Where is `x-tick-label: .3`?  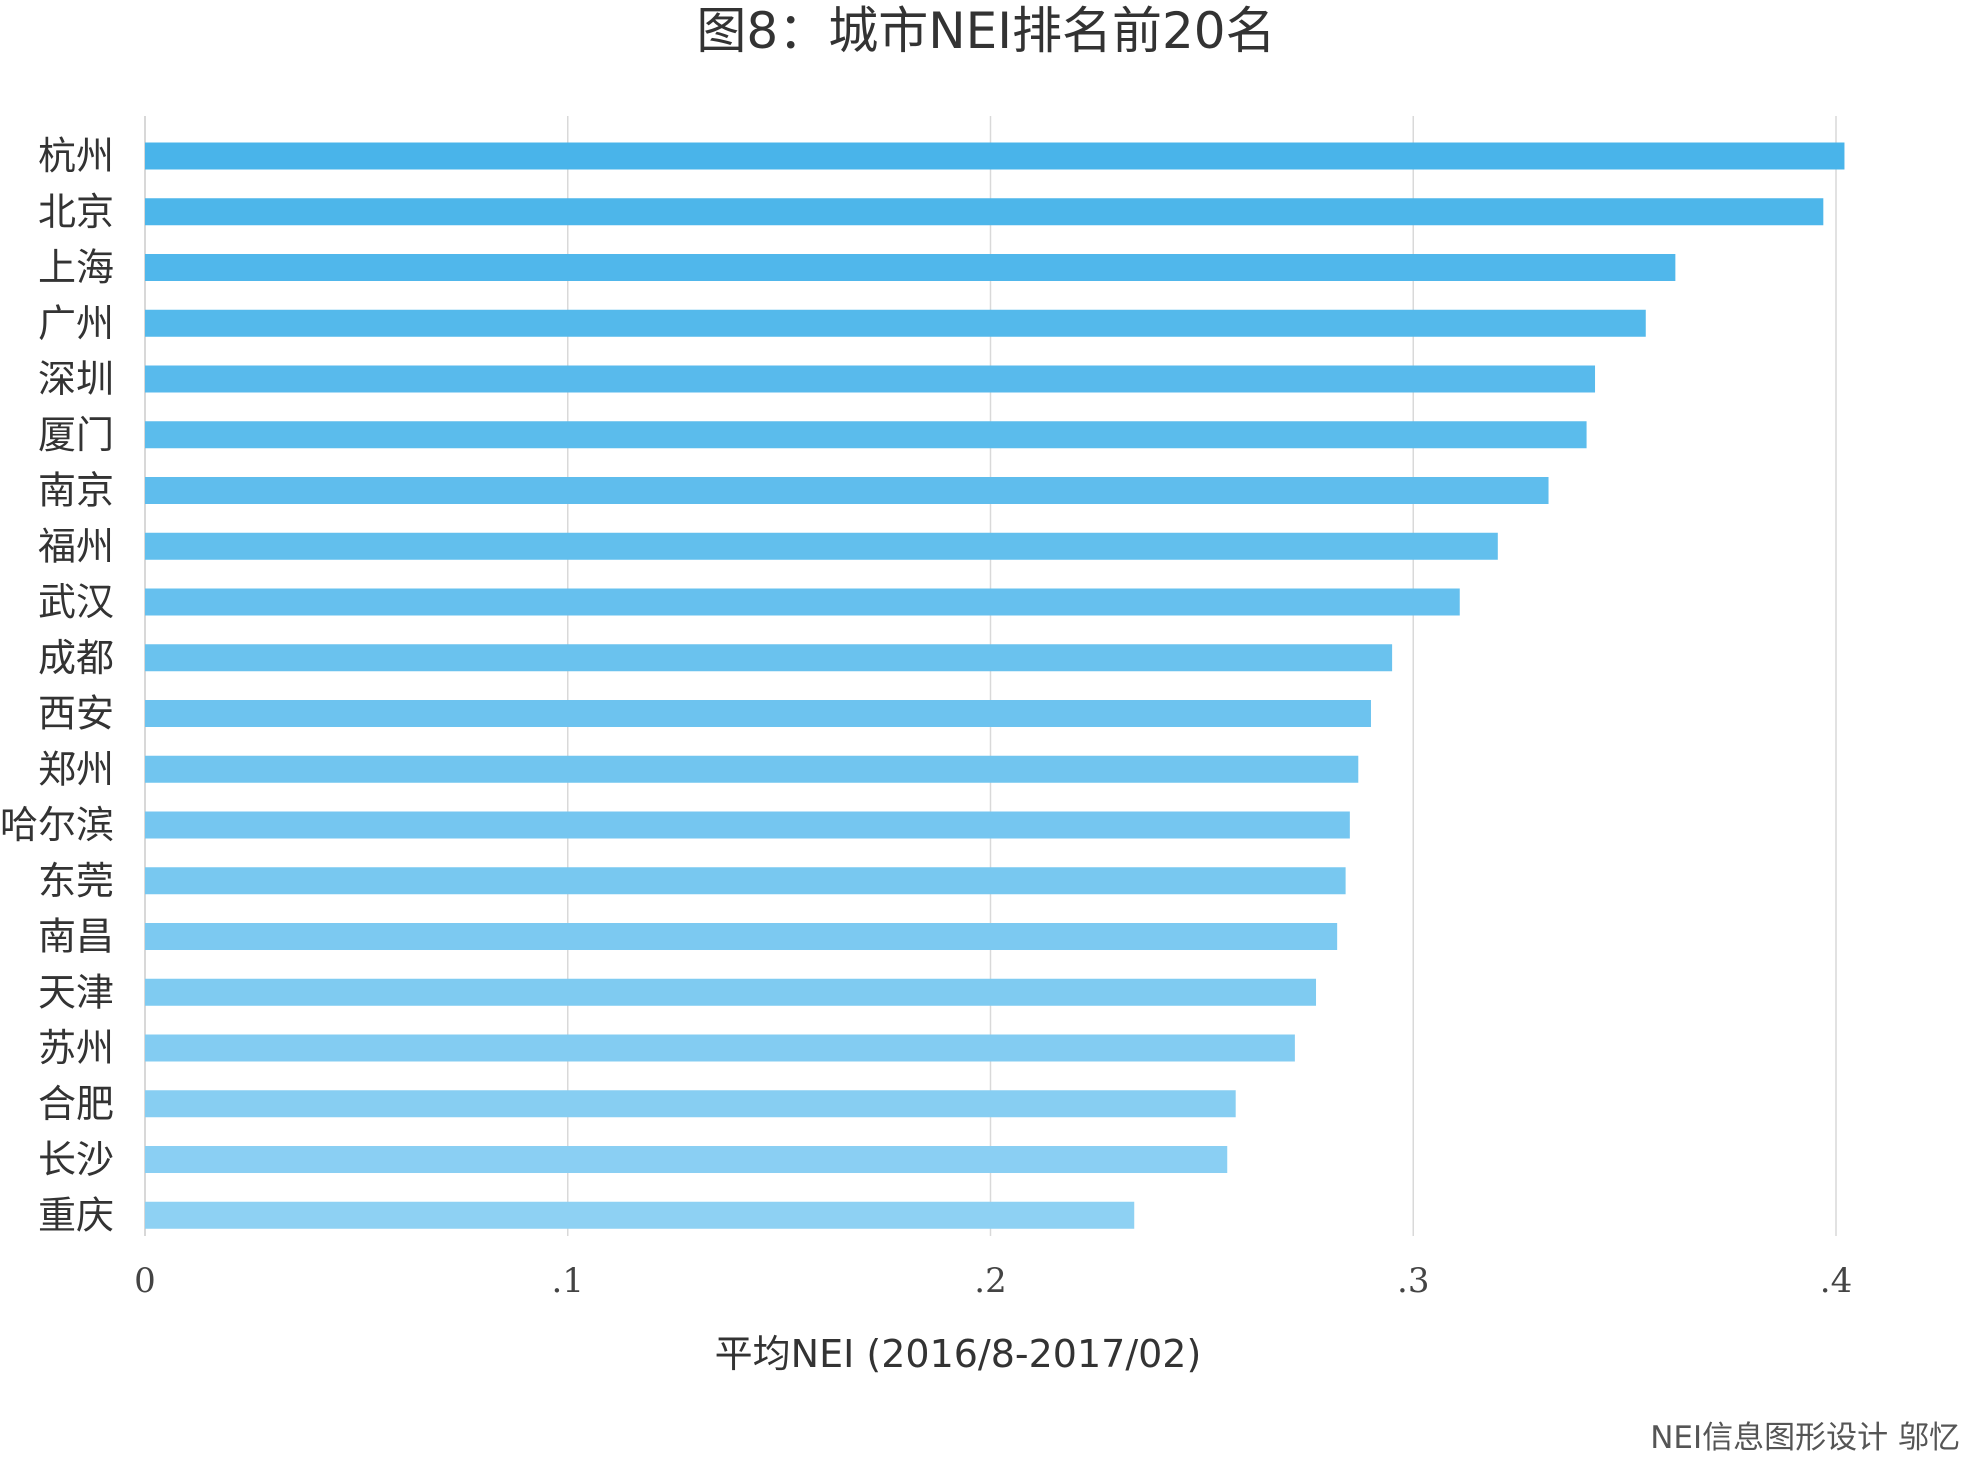
x-tick-label: .3 is located at coordinates (1413, 1281).